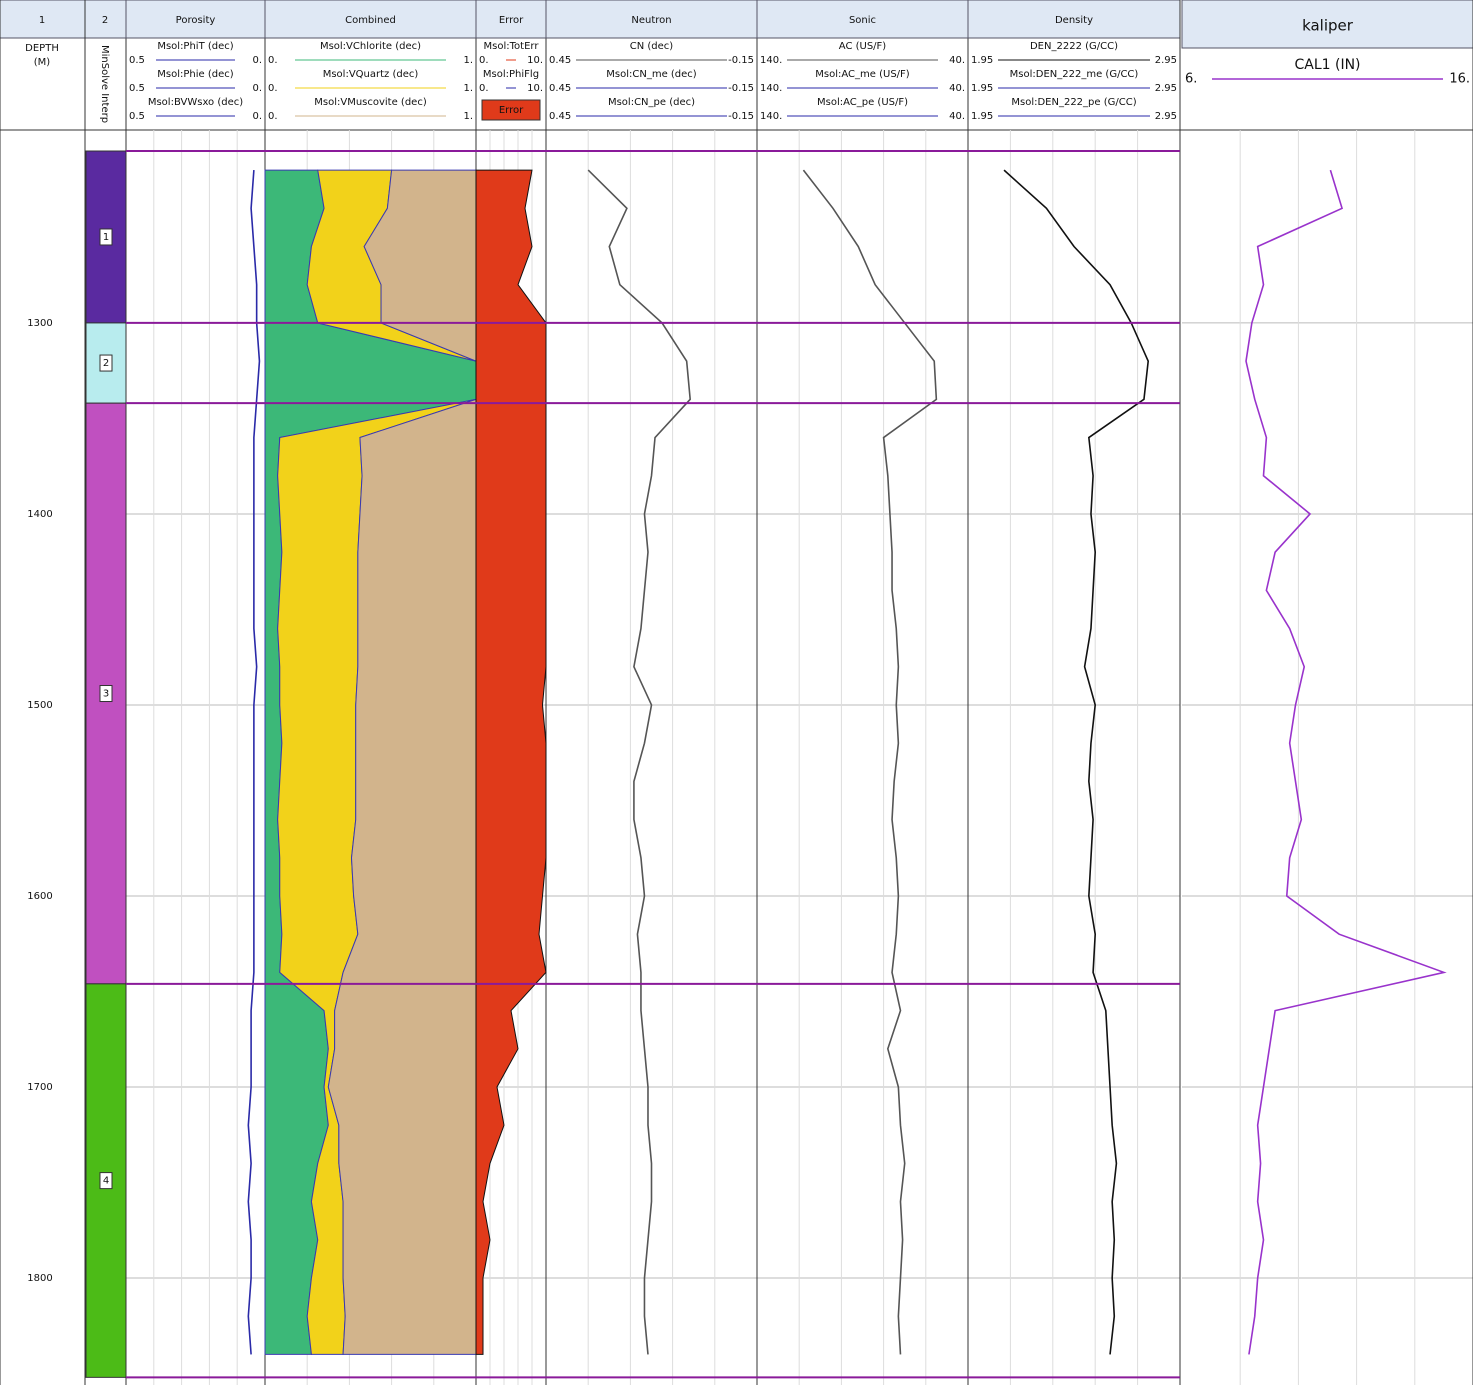 This screenshot has width=1473, height=1385. I want to click on zone-label: 1, so click(106, 237).